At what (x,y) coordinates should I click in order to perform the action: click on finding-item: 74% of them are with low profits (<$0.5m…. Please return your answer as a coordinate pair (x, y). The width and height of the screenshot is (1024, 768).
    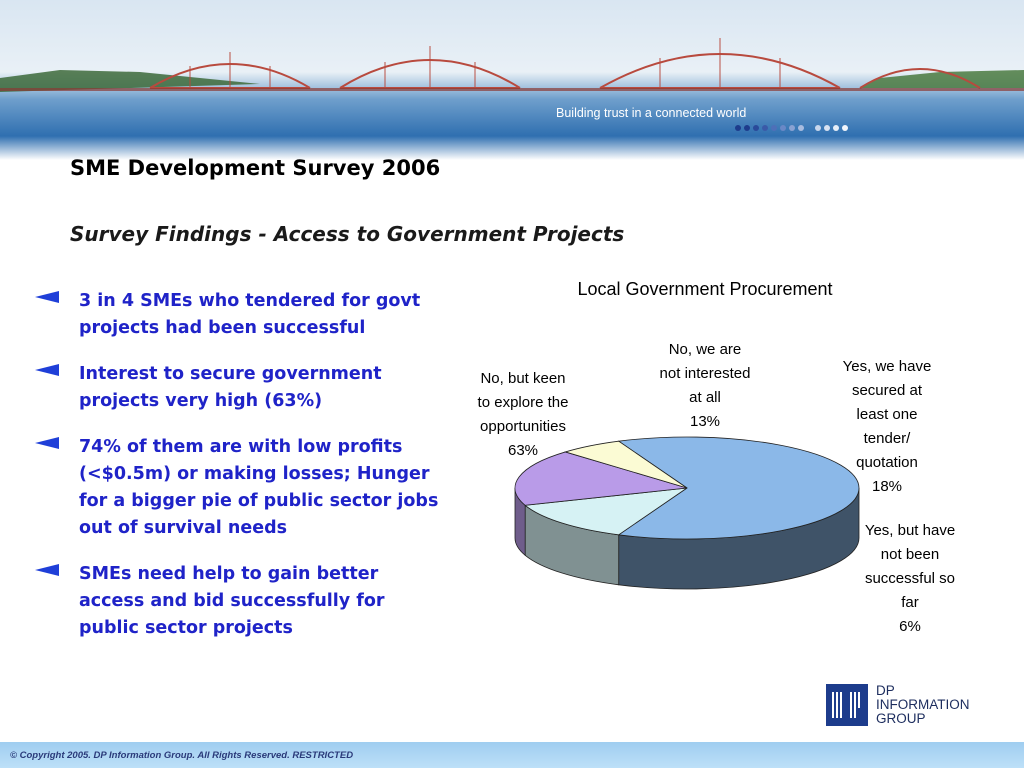
    Looking at the image, I should click on (235, 488).